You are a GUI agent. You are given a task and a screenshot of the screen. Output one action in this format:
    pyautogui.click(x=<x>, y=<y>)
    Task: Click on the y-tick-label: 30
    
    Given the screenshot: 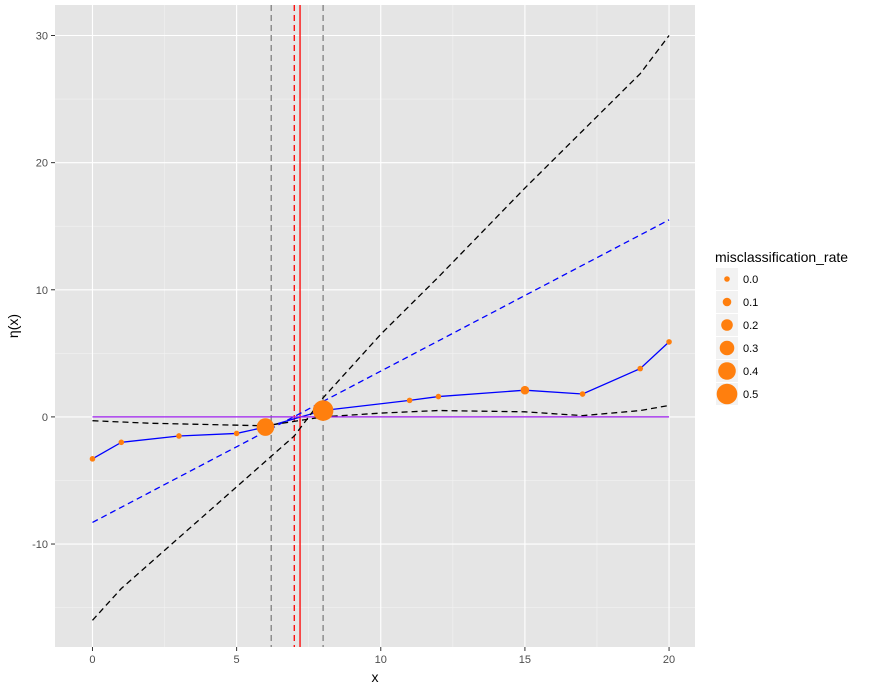 What is the action you would take?
    pyautogui.click(x=42, y=37)
    